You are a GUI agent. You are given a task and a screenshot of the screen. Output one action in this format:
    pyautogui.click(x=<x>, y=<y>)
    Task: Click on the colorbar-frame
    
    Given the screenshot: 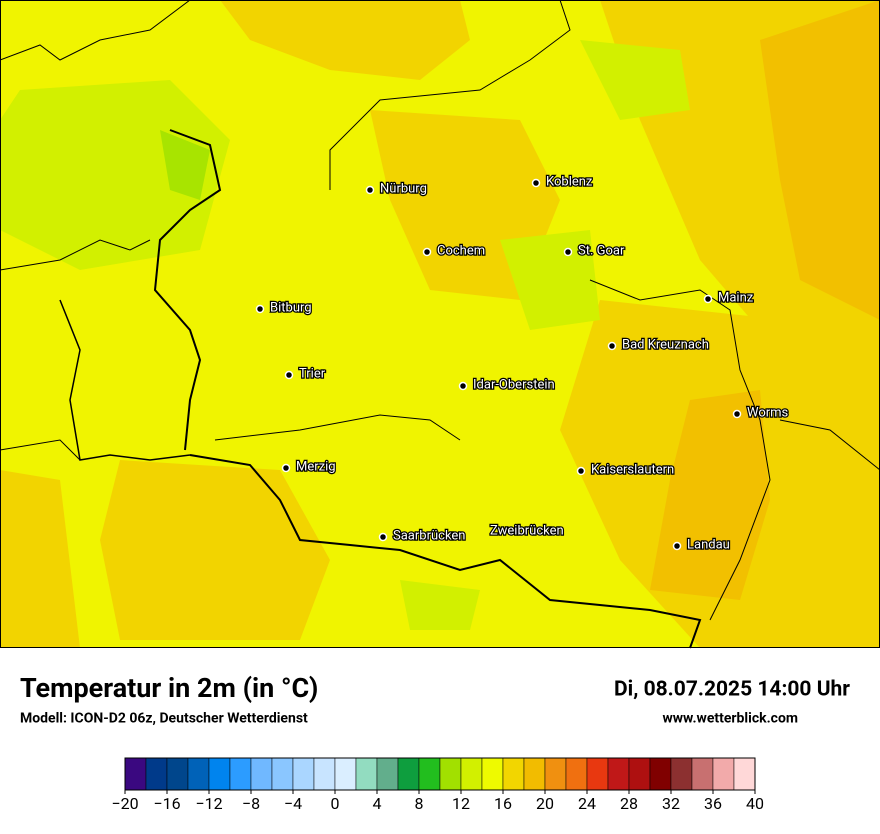 What is the action you would take?
    pyautogui.click(x=440, y=774)
    